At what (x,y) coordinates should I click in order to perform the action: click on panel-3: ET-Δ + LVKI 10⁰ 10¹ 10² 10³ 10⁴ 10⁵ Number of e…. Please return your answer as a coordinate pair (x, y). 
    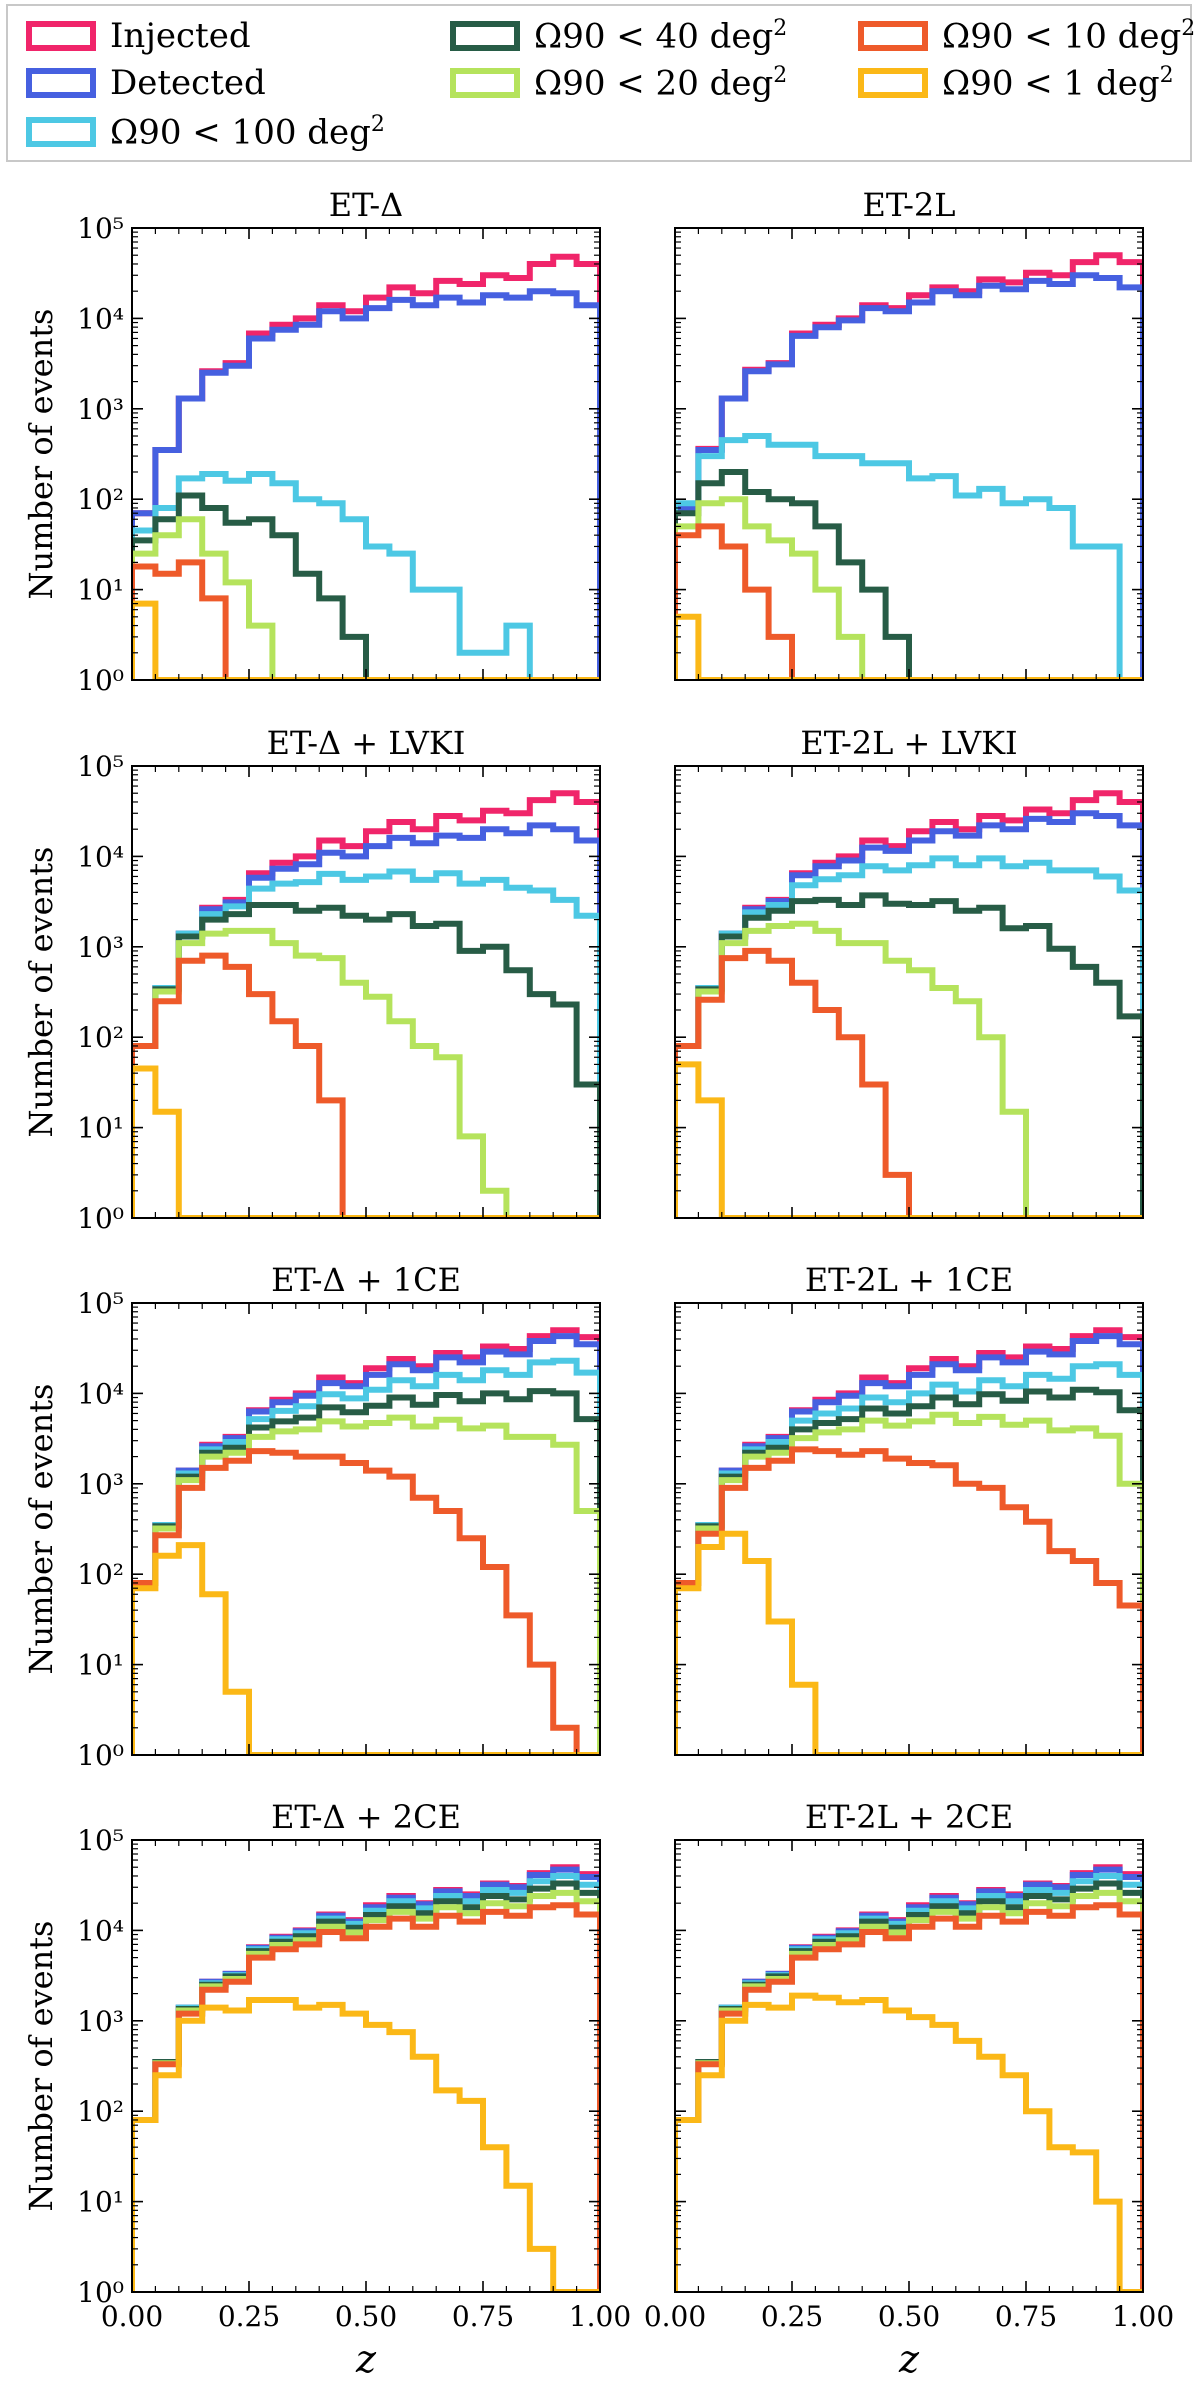
    Looking at the image, I should click on (311, 979).